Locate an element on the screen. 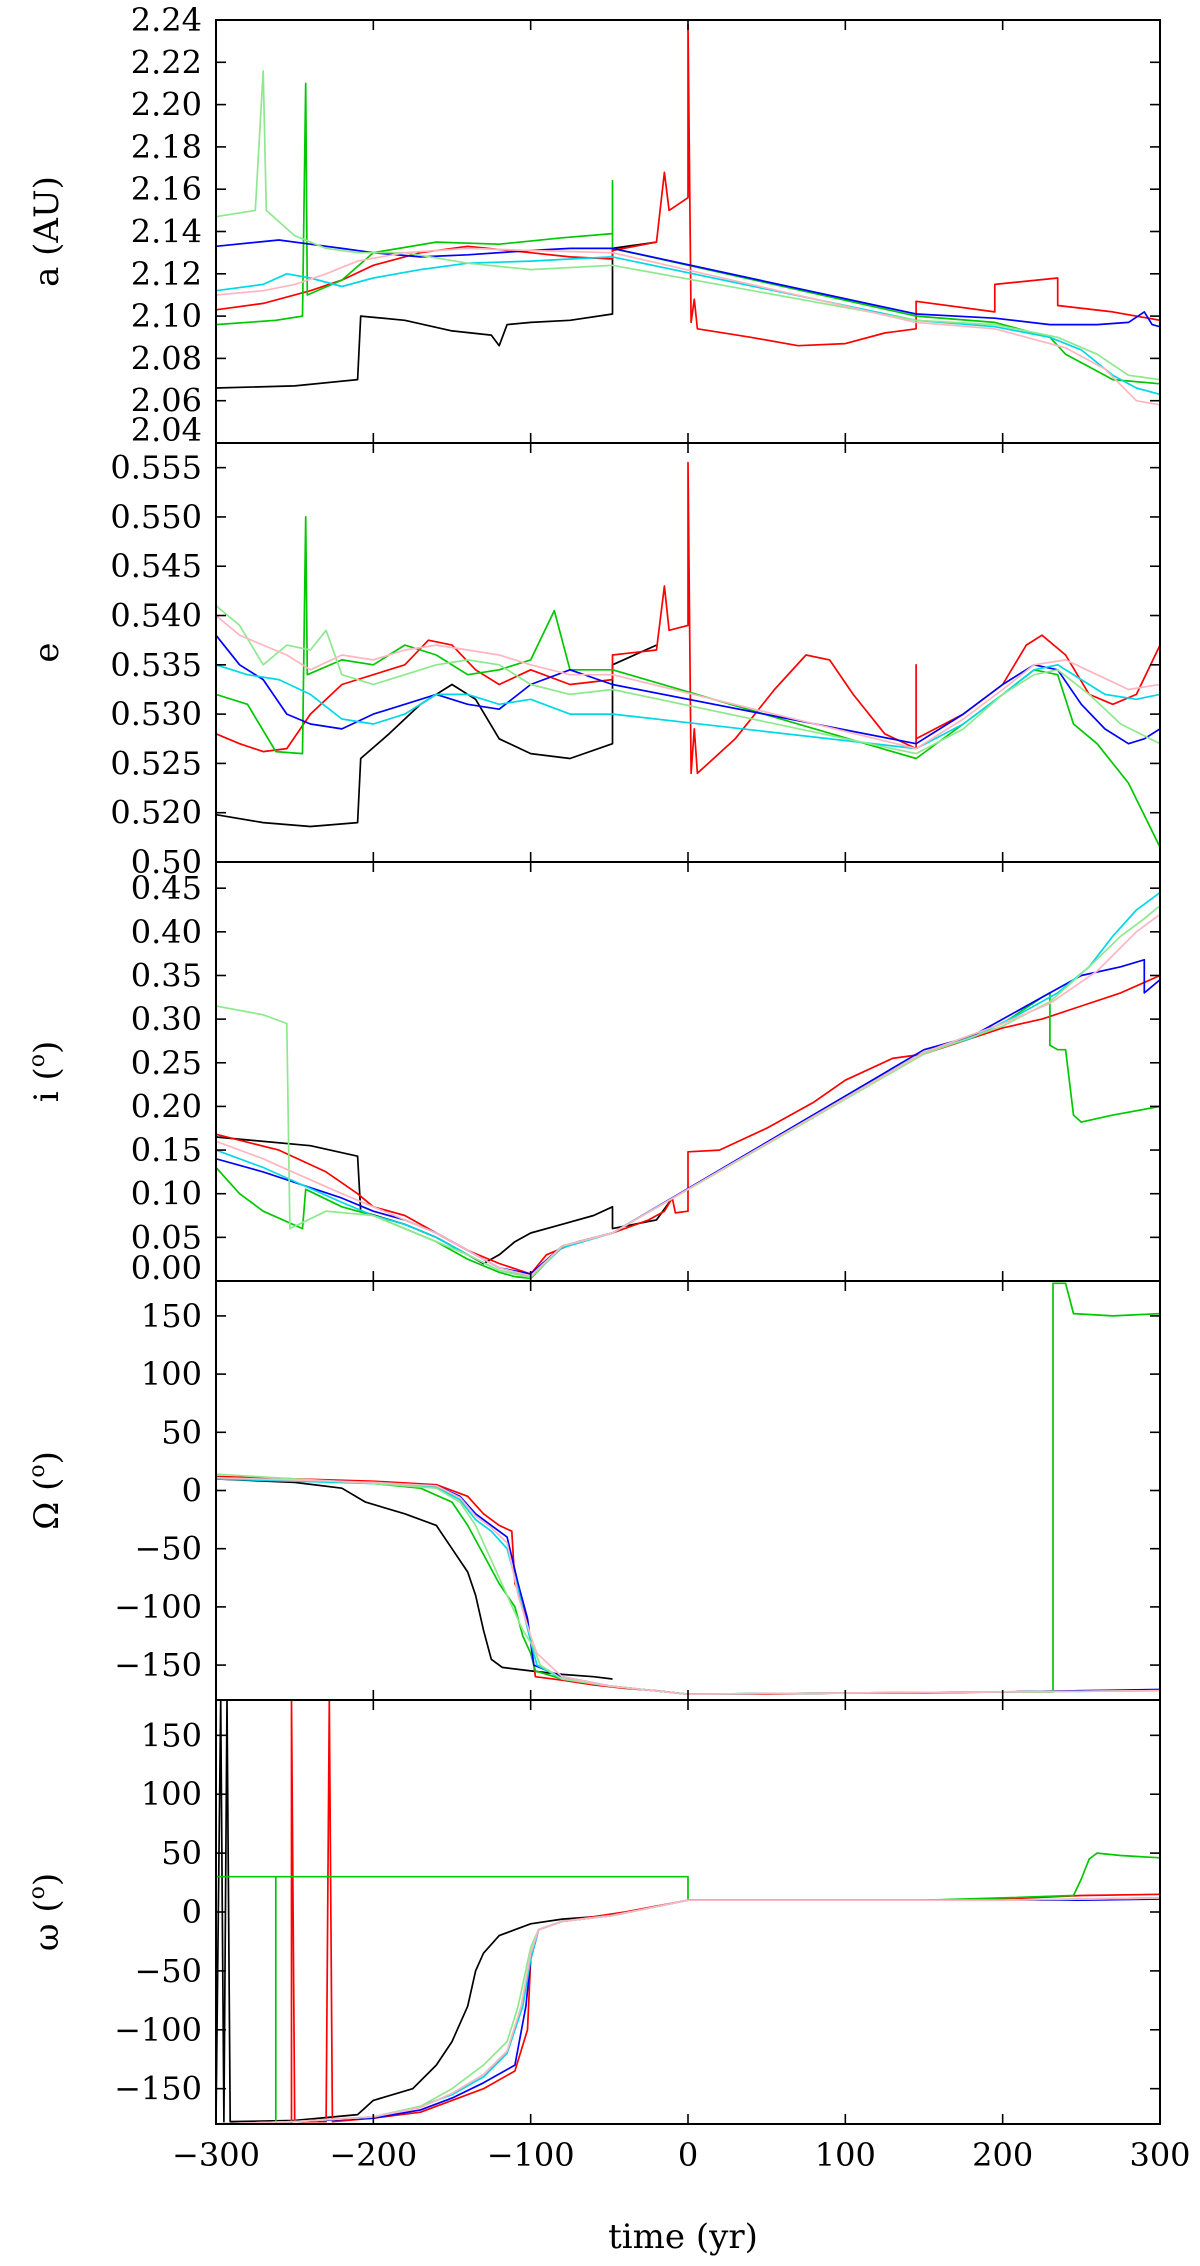  y-tick-label: 0.30 is located at coordinates (166, 1019).